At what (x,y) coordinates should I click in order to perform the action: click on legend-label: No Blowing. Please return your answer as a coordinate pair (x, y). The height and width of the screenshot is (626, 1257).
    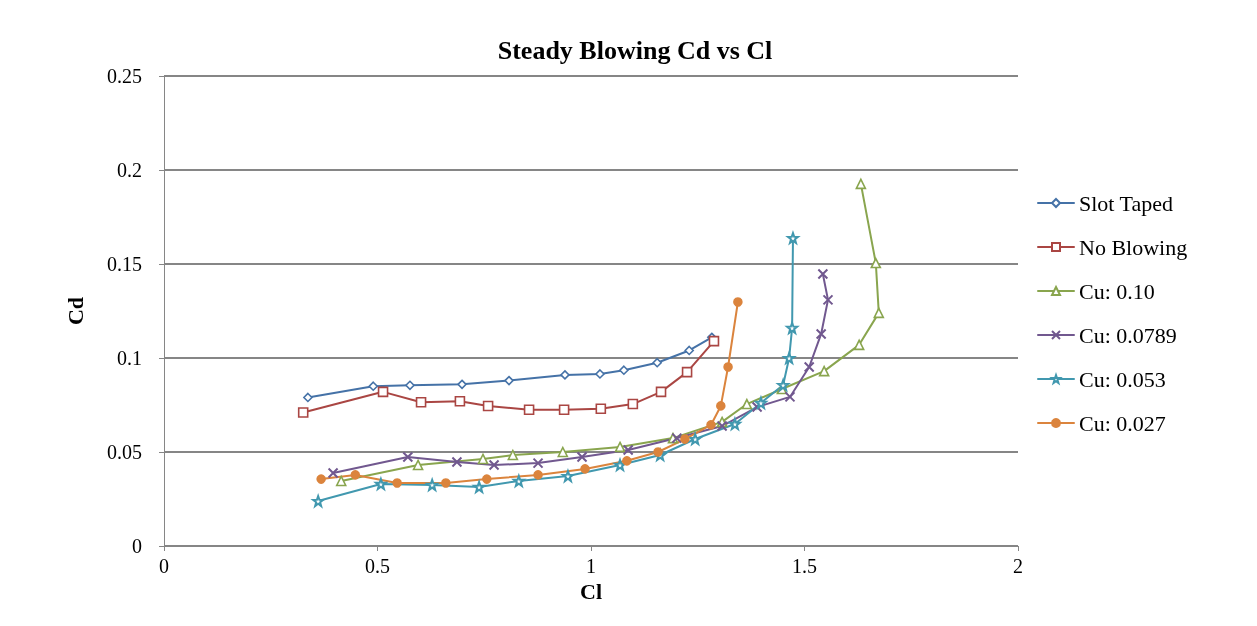
    Looking at the image, I should click on (1133, 247).